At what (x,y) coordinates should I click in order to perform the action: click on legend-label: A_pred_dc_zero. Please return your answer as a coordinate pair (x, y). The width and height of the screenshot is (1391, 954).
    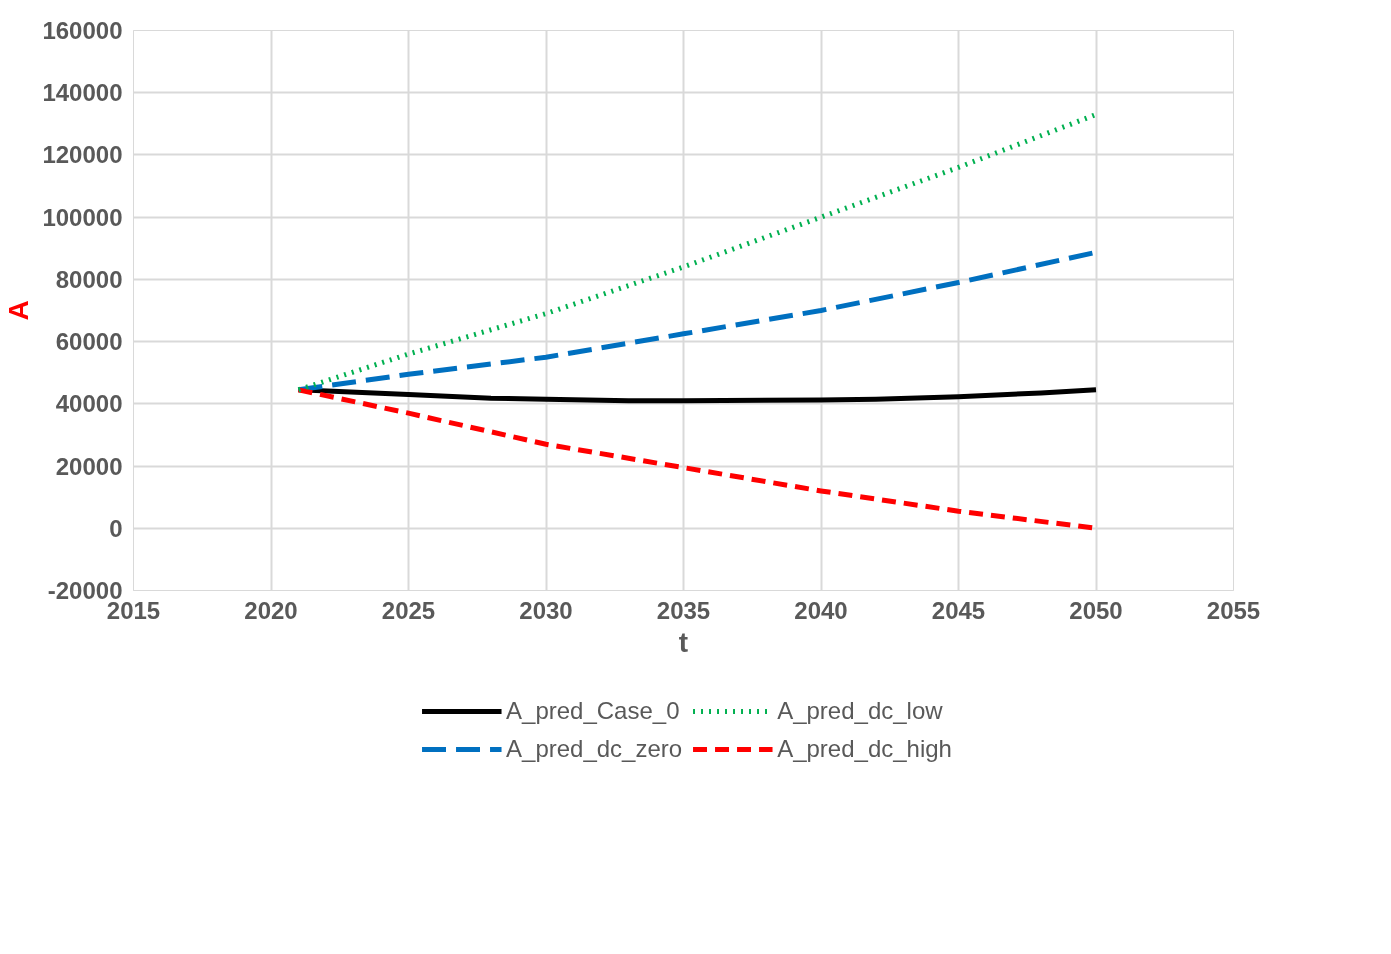
    Looking at the image, I should click on (594, 749).